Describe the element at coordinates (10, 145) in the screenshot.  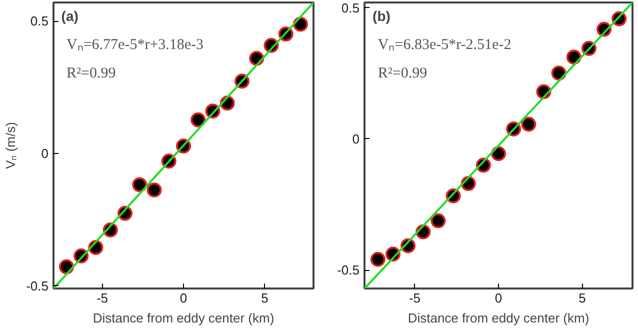
I see `y-axis-title: Vₙ (m/s)` at that location.